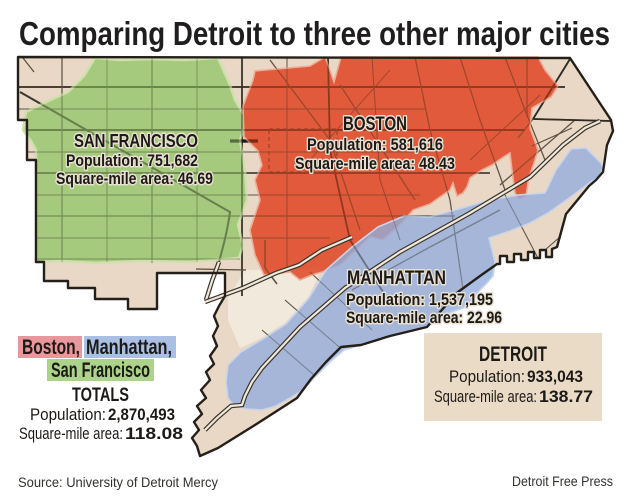 The height and width of the screenshot is (504, 630). Describe the element at coordinates (424, 317) in the screenshot. I see `svg-text: Square-mile area: 22.96` at that location.